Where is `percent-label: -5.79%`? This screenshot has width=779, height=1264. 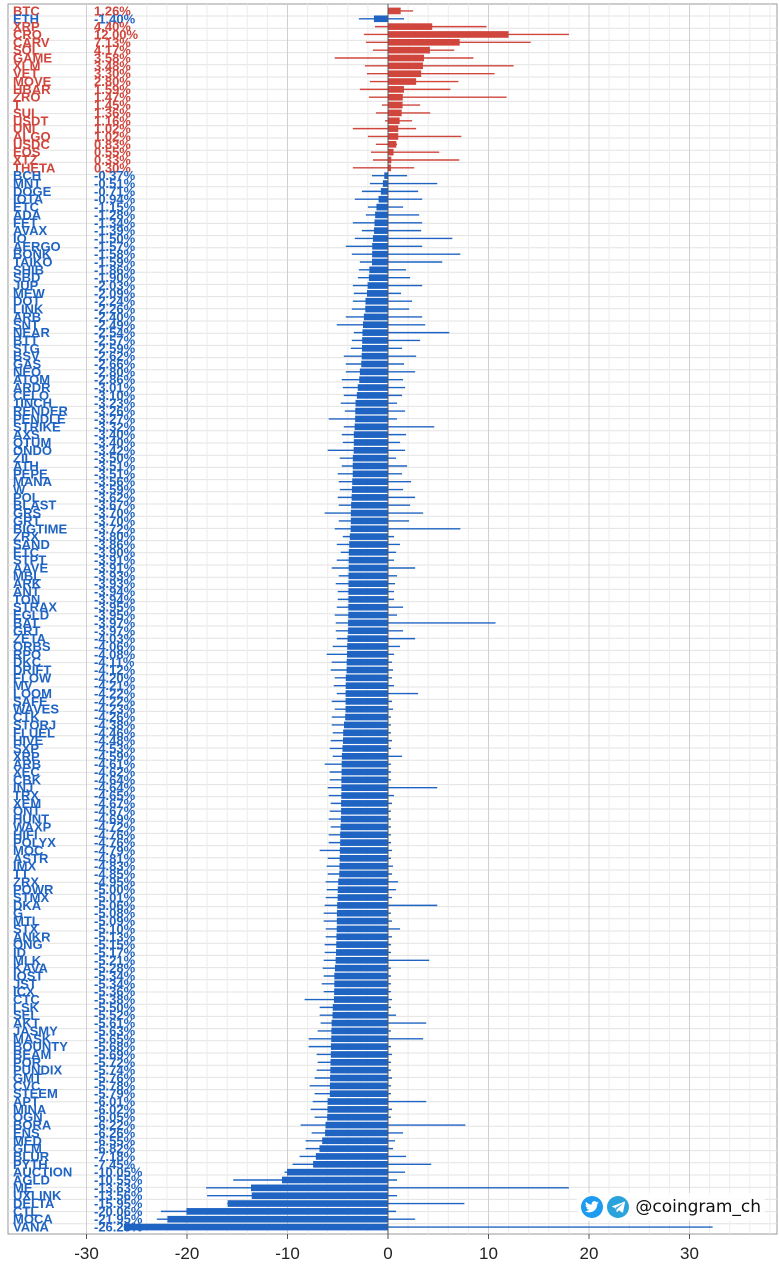 percent-label: -5.79% is located at coordinates (115, 1093).